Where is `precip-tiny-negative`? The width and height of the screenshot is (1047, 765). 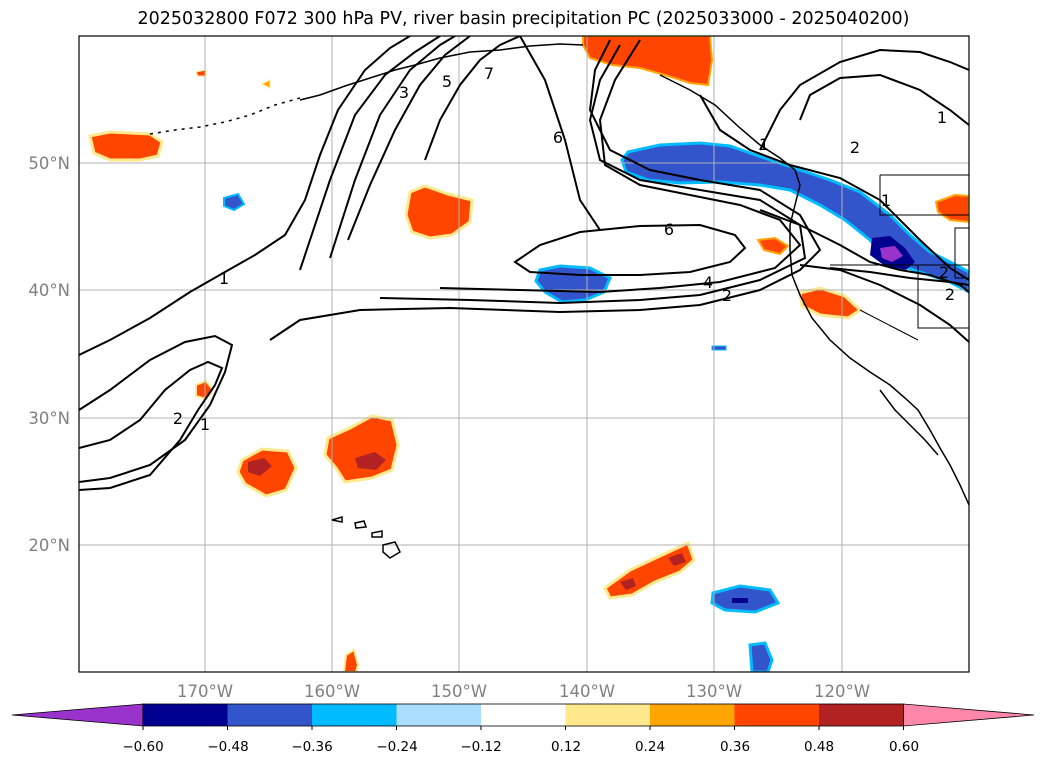 precip-tiny-negative is located at coordinates (719, 348).